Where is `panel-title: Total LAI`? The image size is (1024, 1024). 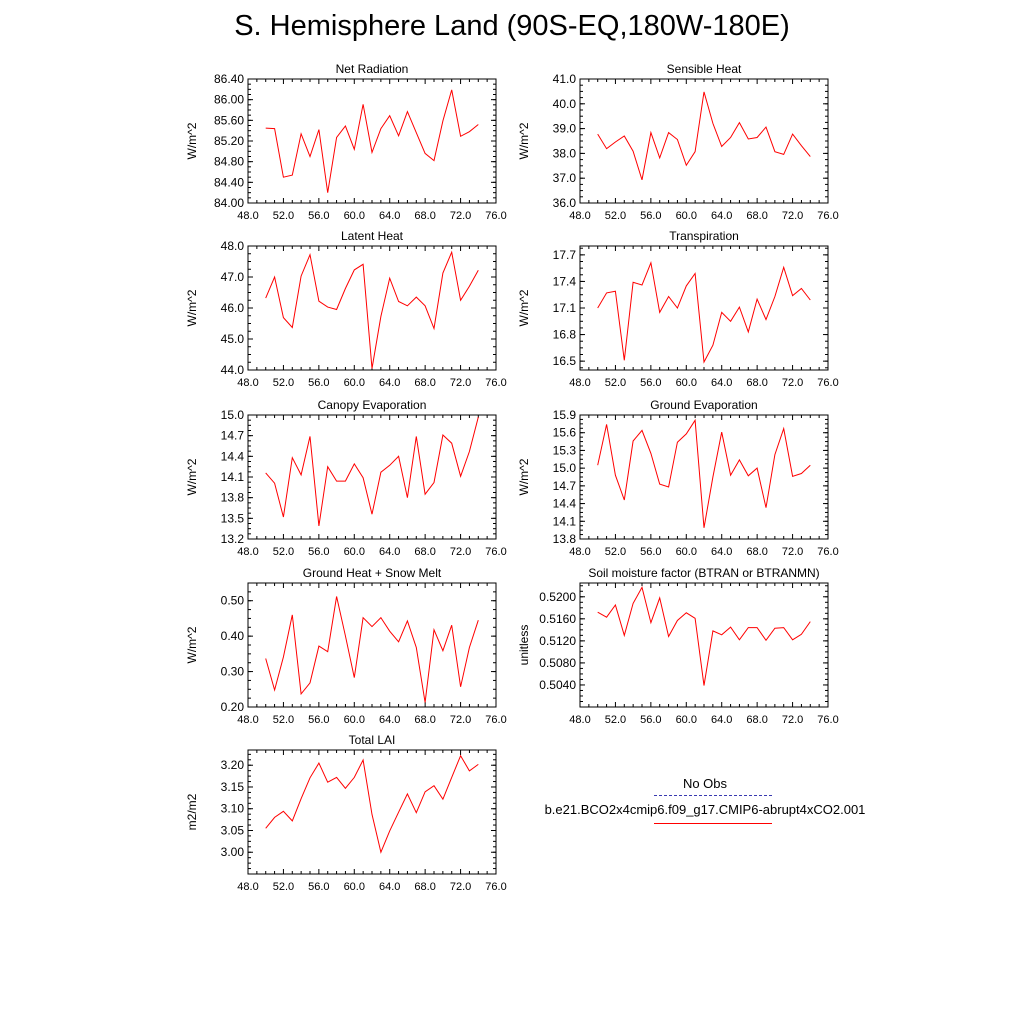
panel-title: Total LAI is located at coordinates (372, 740).